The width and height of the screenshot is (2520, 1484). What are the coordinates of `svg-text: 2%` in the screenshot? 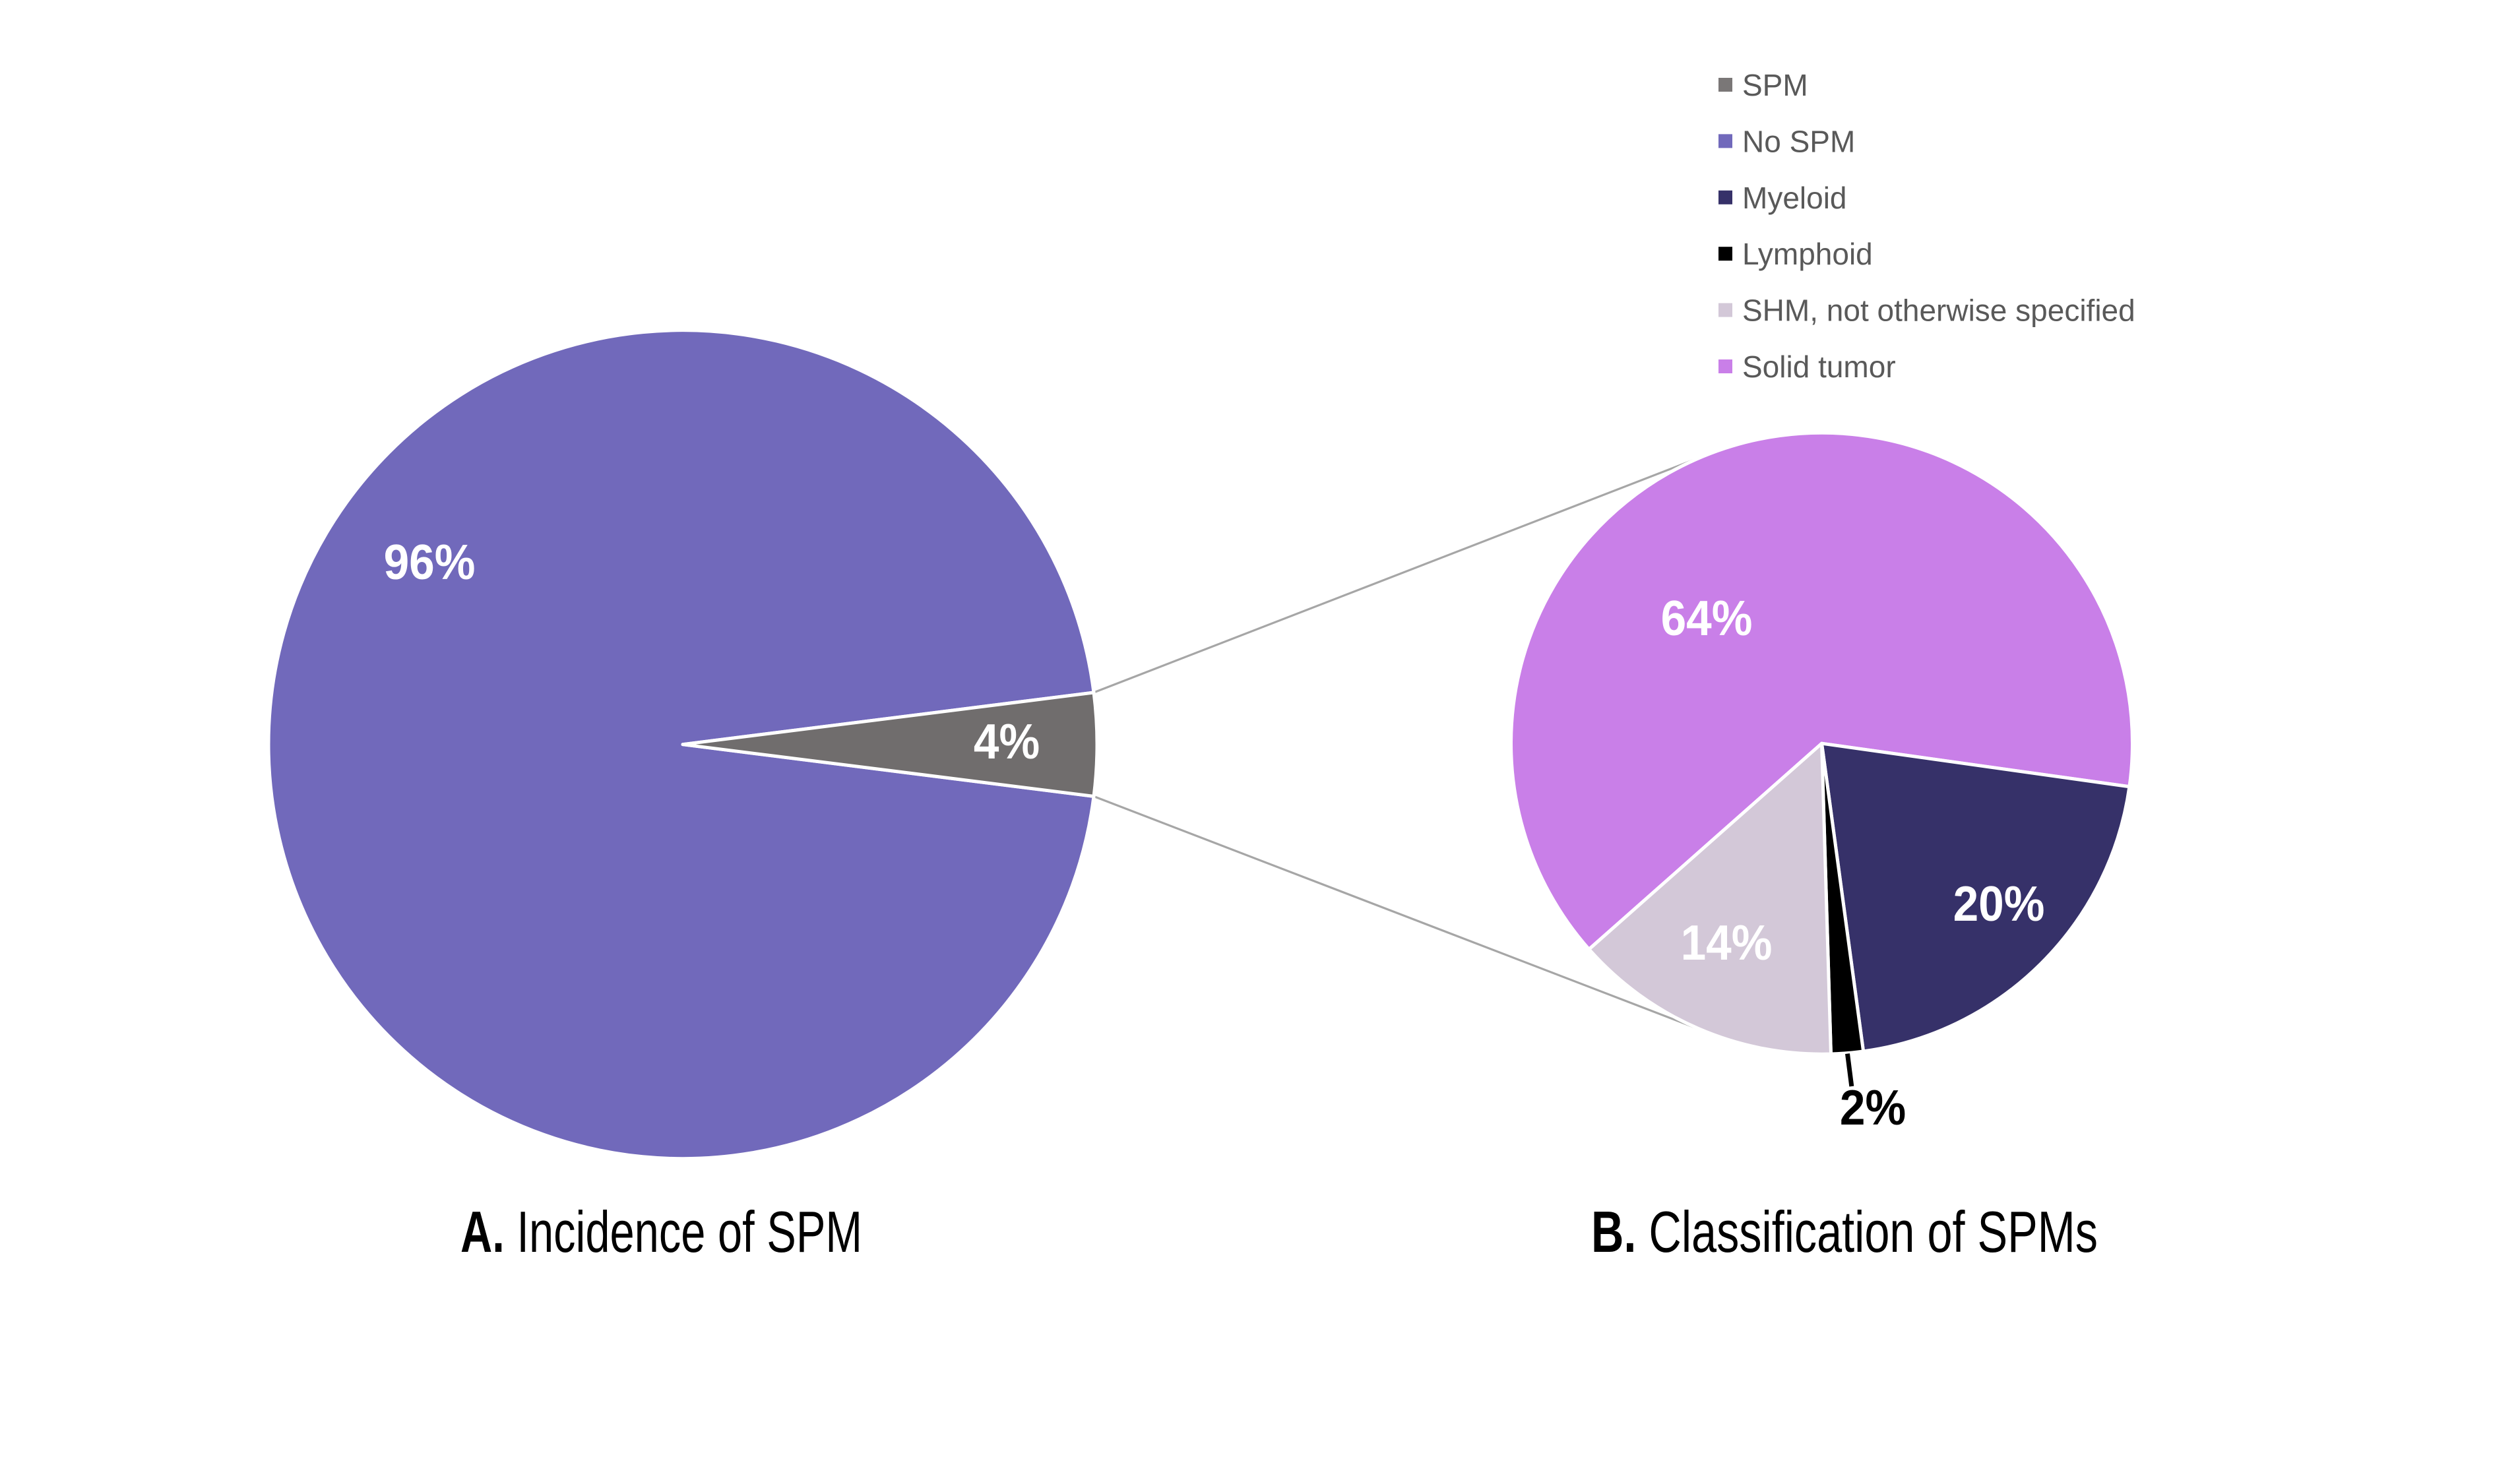 It's located at (1873, 1108).